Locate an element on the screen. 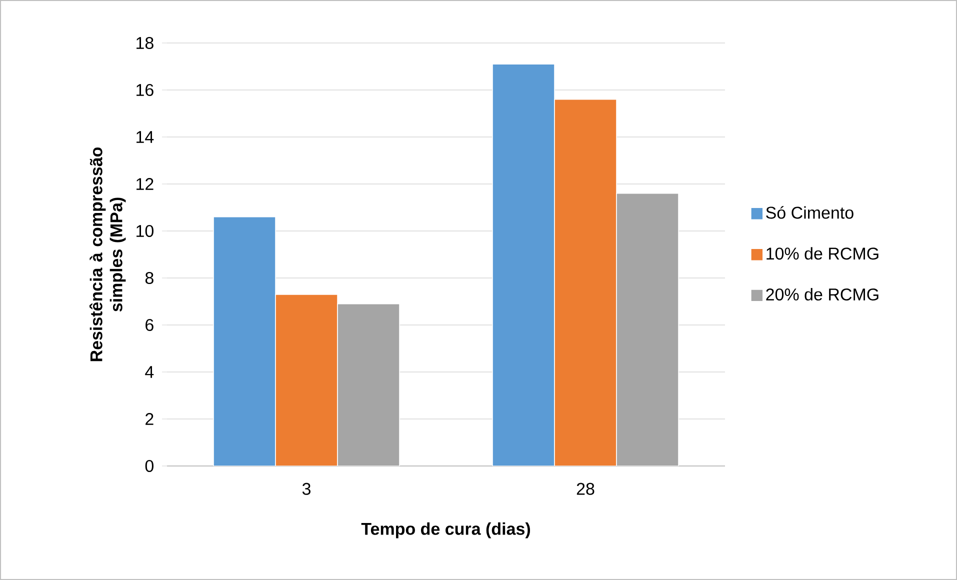 This screenshot has width=957, height=580. y-tick-label: 6 is located at coordinates (150, 325).